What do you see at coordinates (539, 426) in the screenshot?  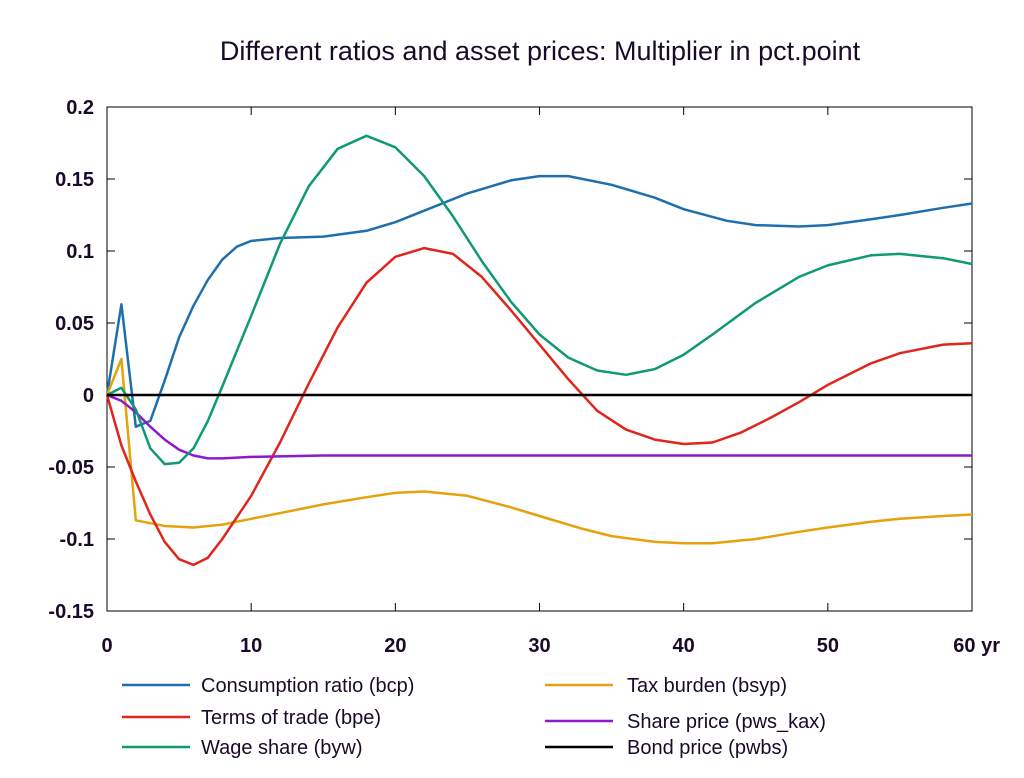 I see `series-line` at bounding box center [539, 426].